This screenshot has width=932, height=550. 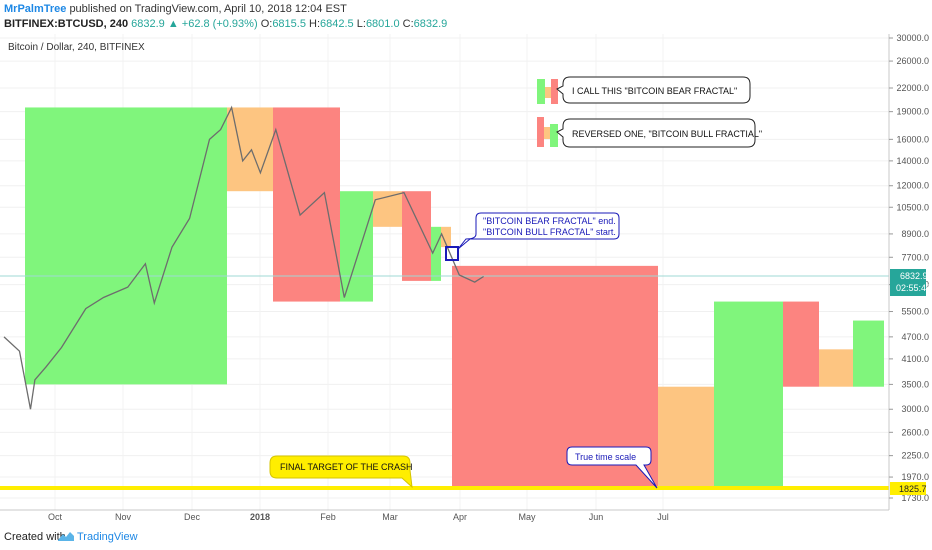 I want to click on current-price-tag: 6832.9 02:55:49, so click(x=910, y=282).